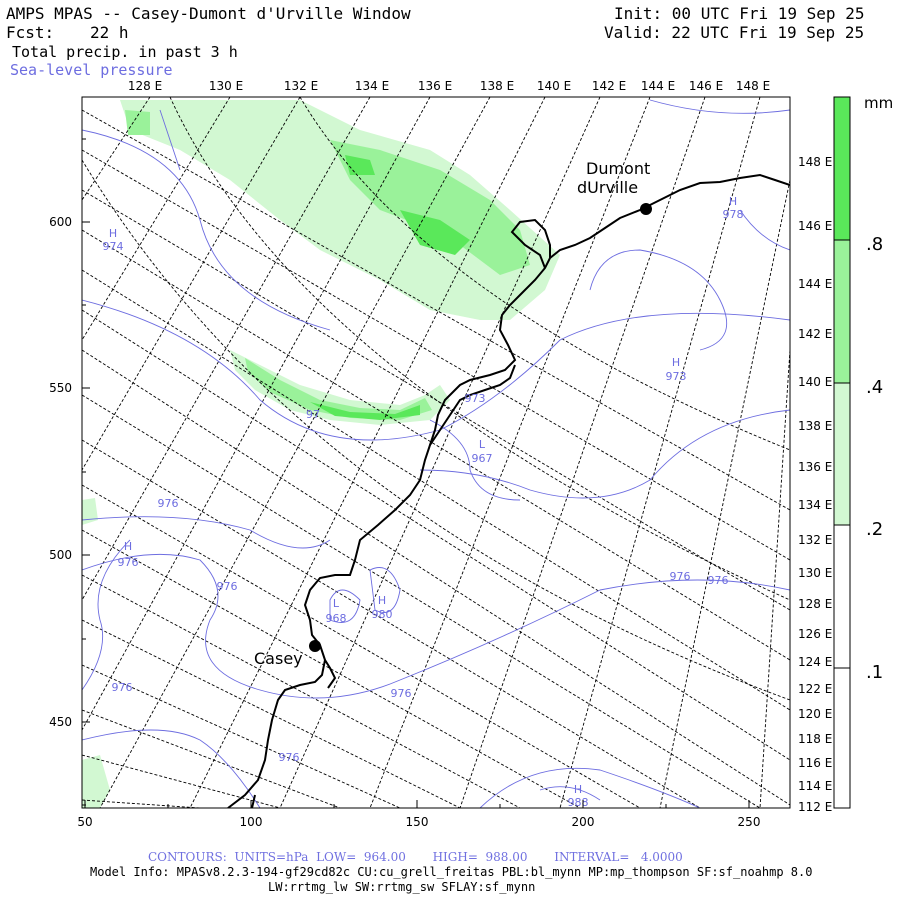 This screenshot has height=900, width=900. I want to click on field-precip-label: Total precip. in past 3 h, so click(125, 52).